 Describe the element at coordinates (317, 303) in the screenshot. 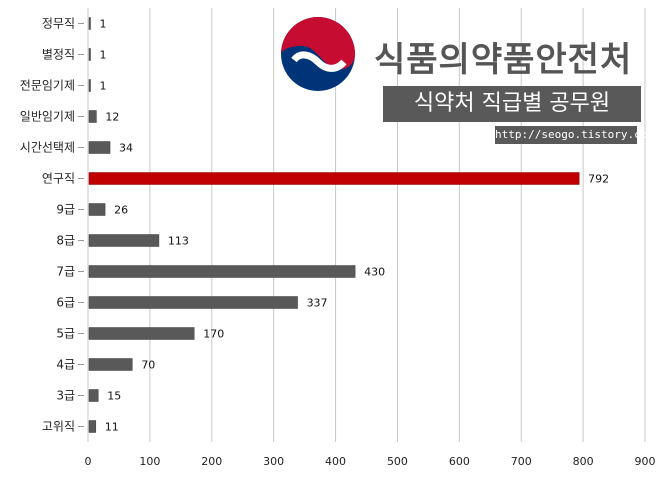

I see `data-label: 337` at that location.